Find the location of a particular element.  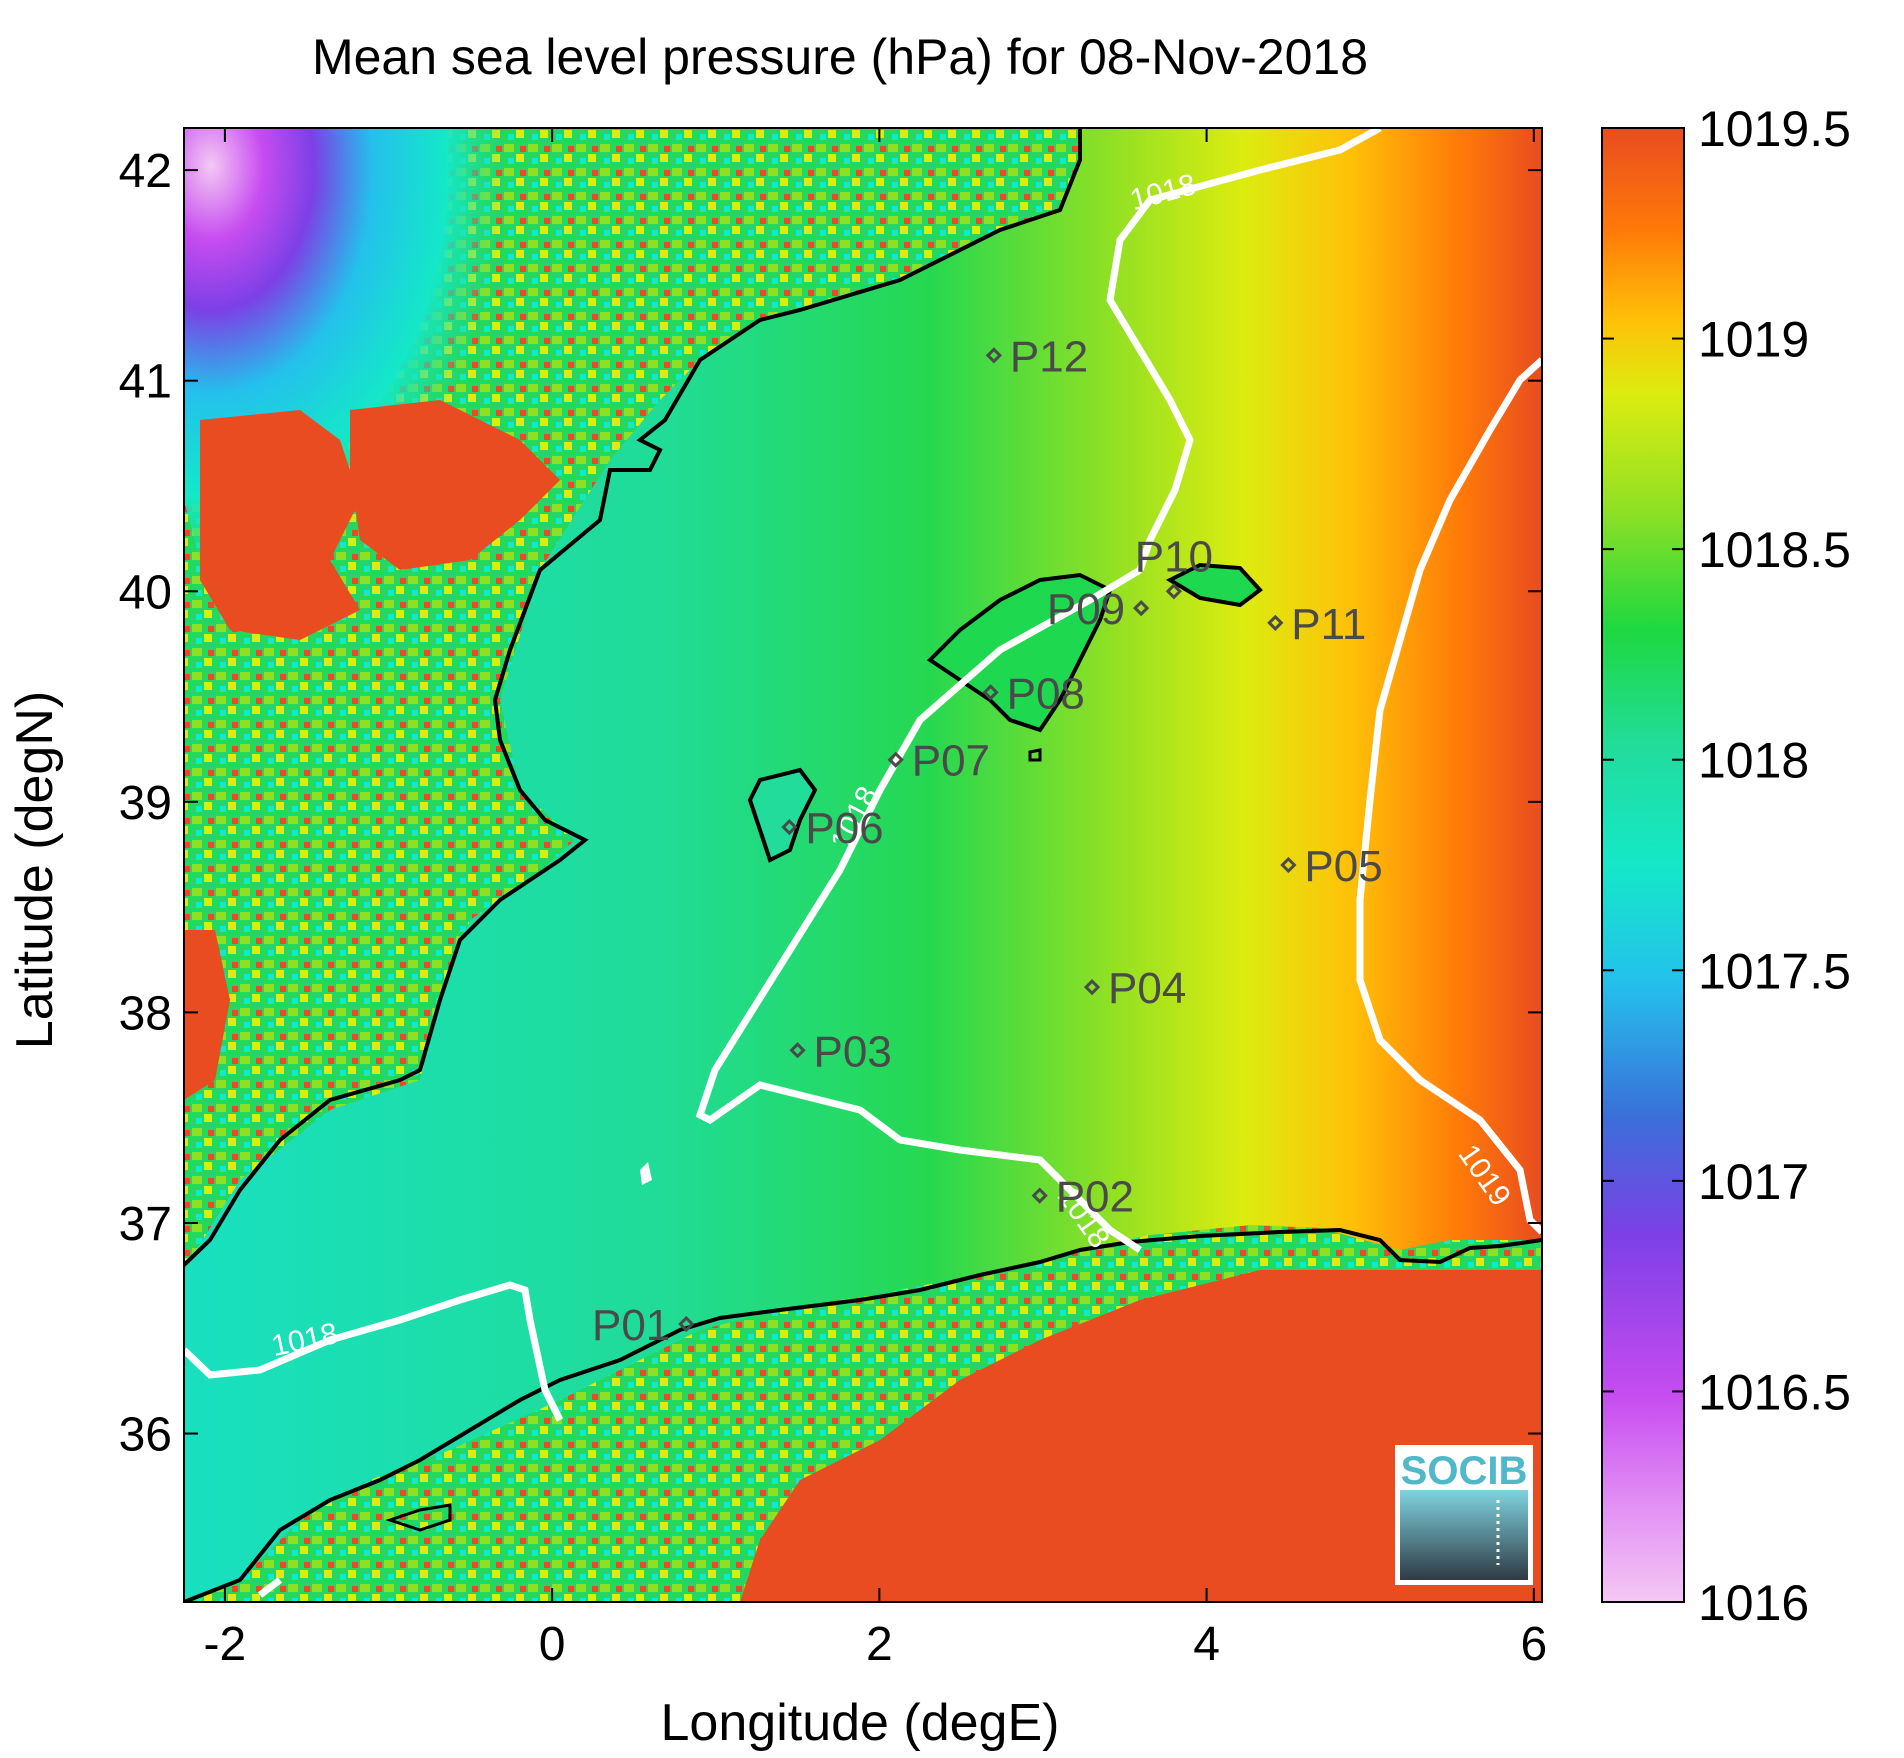

y-tick-label: 41 is located at coordinates (145, 382).